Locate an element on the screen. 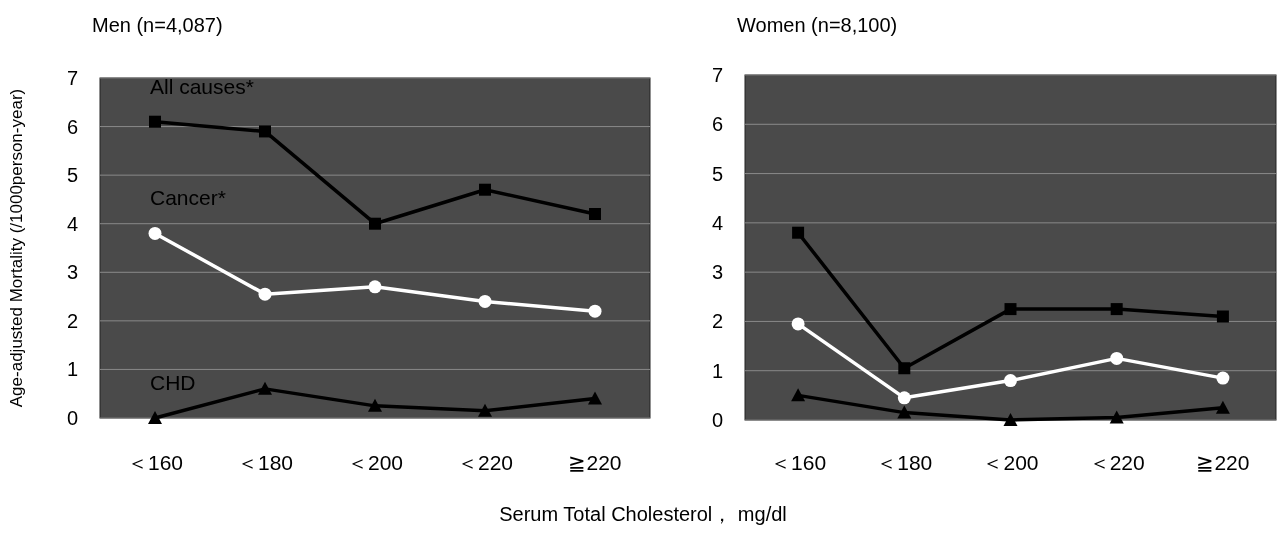 This screenshot has width=1286, height=538. series-label: CHD is located at coordinates (173, 382).